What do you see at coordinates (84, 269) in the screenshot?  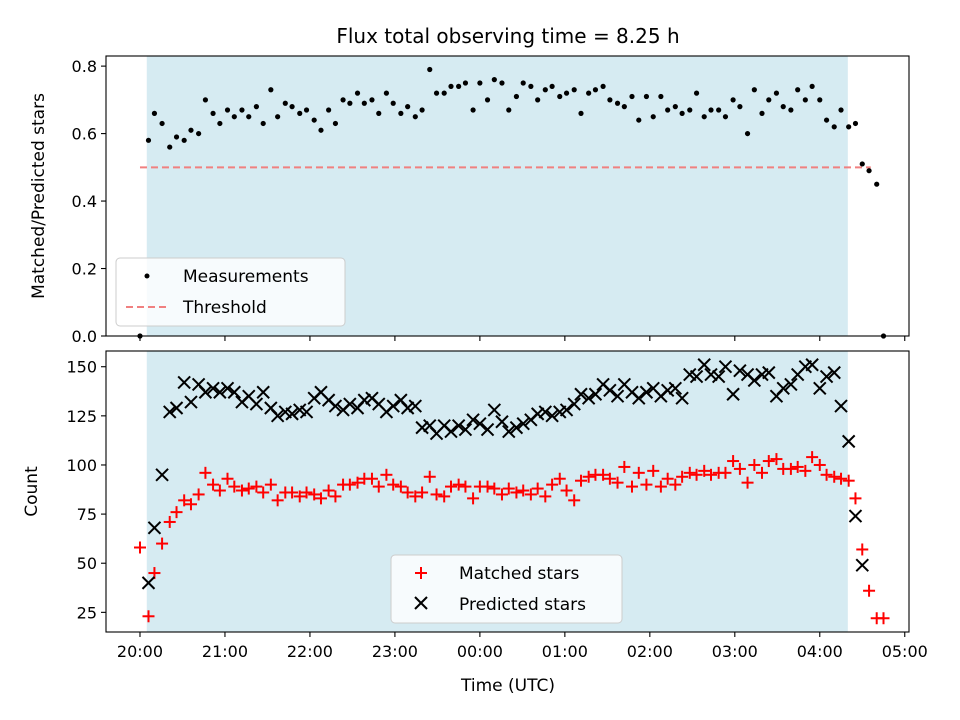 I see `top-y-tick-label: 0.2` at bounding box center [84, 269].